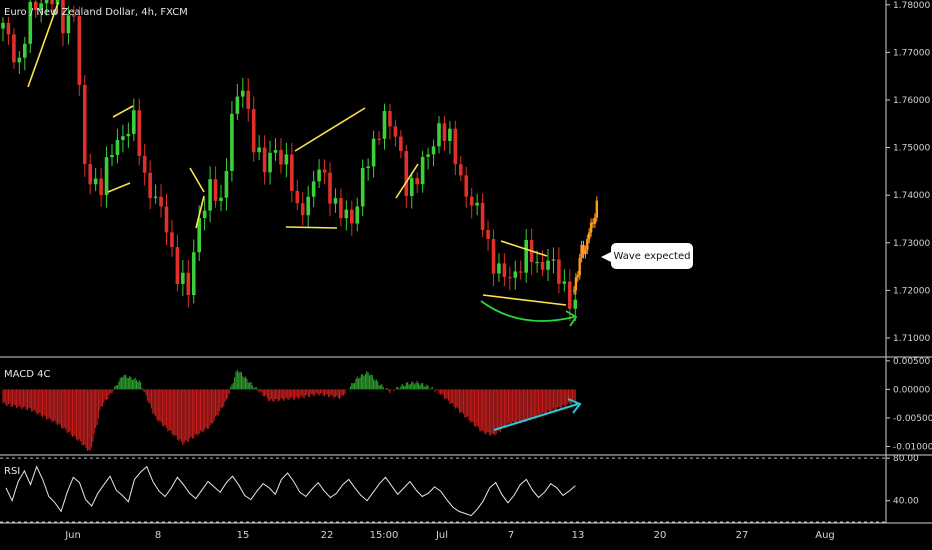 This screenshot has height=550, width=932. What do you see at coordinates (911, 390) in the screenshot?
I see `macd-tick-label: 0.00000` at bounding box center [911, 390].